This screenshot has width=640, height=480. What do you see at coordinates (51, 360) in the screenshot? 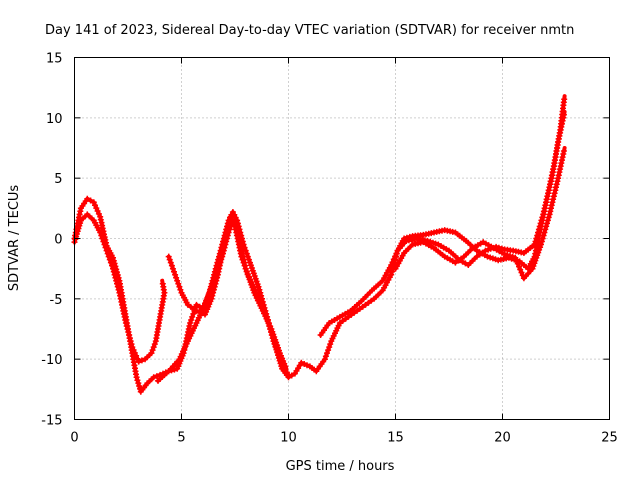
I see `y-tick-label: -10` at bounding box center [51, 360].